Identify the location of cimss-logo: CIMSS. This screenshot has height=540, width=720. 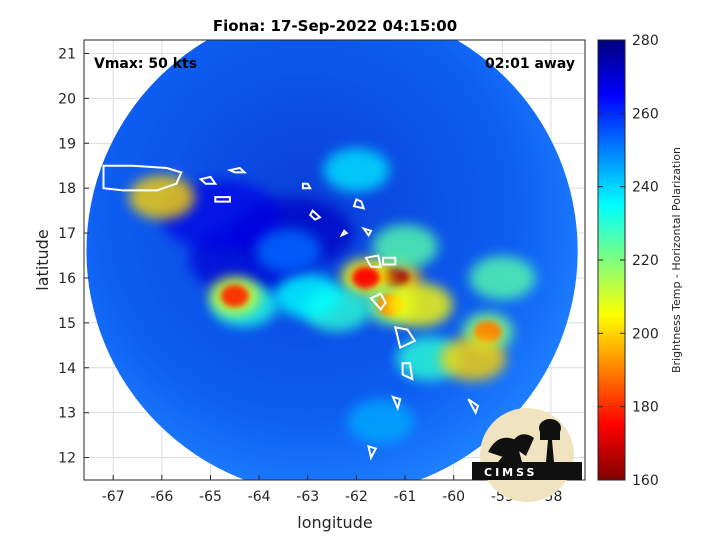
(527, 455).